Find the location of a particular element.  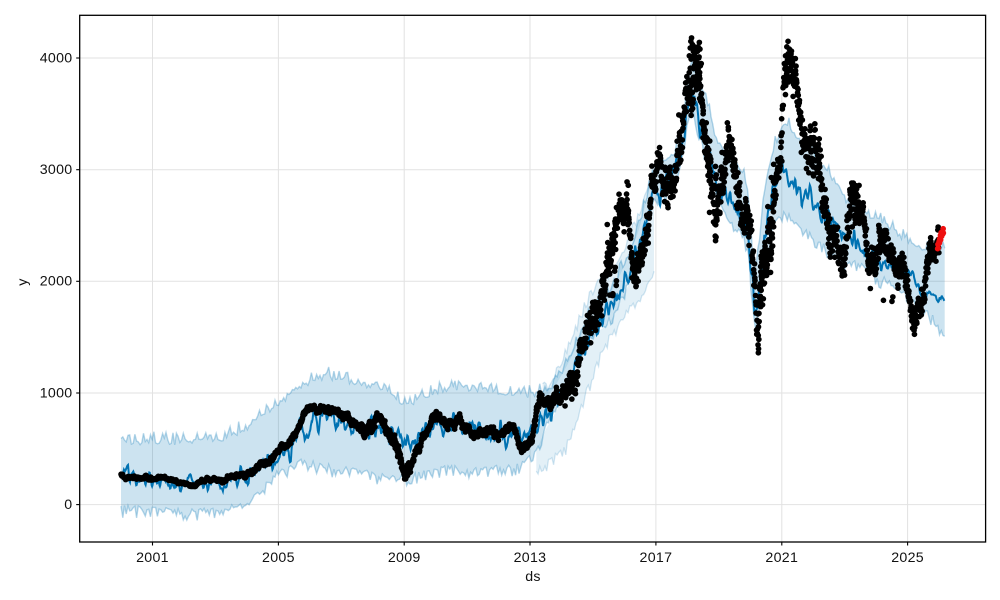

svg-text: 2009 is located at coordinates (404, 558).